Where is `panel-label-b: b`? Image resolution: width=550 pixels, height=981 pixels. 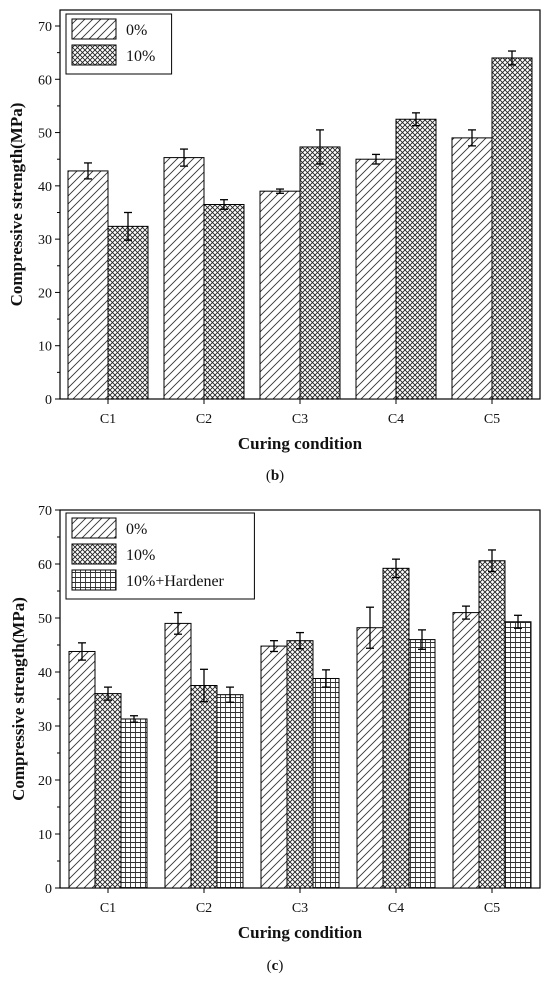 panel-label-b: b is located at coordinates (275, 476).